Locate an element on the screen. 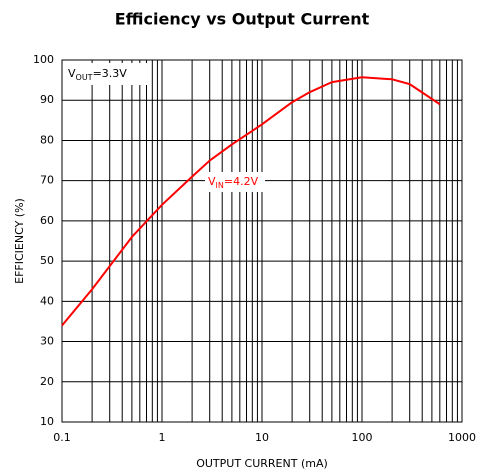 This screenshot has width=484, height=474. x-tick-label: 1 is located at coordinates (162, 437).